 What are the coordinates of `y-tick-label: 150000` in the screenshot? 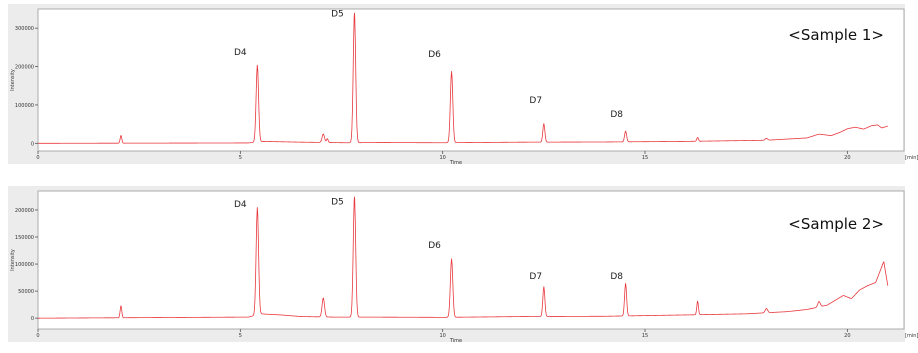 It's located at (24, 238).